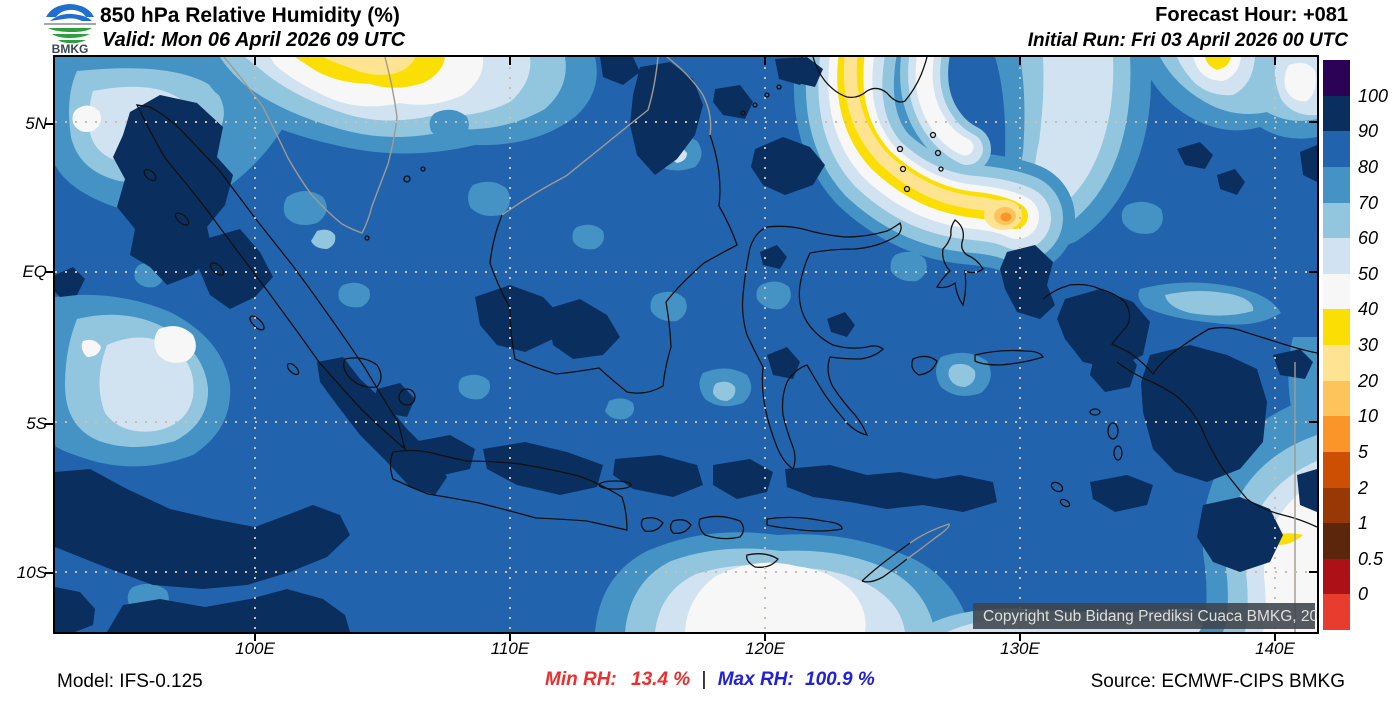  What do you see at coordinates (1363, 594) in the screenshot?
I see `colorbar-tick-label: 0` at bounding box center [1363, 594].